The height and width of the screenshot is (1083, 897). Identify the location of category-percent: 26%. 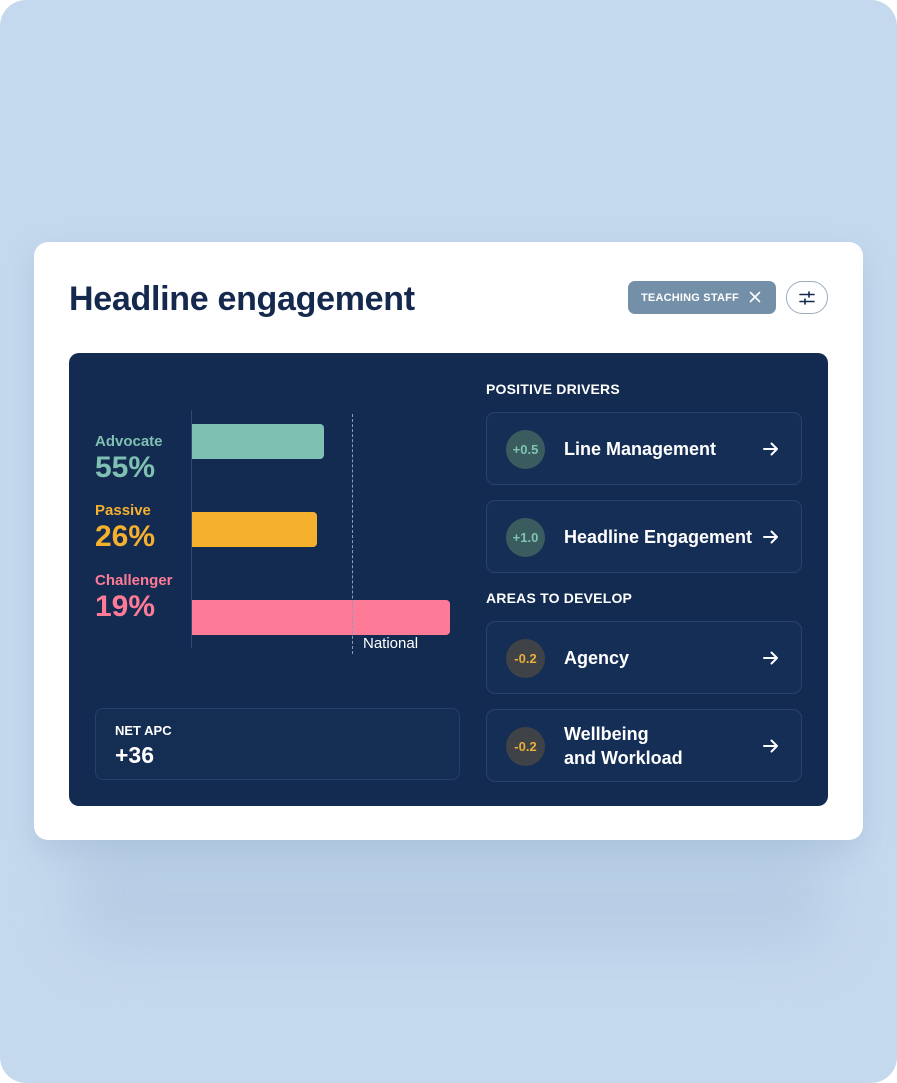
(125, 536).